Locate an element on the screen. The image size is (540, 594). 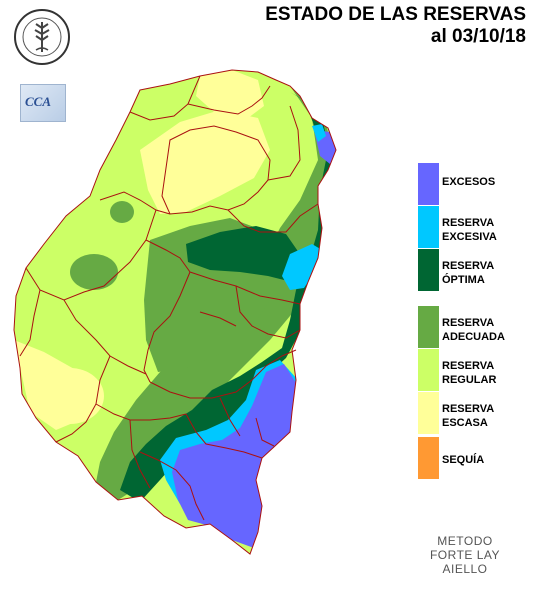
legend-label: EXCESOS is located at coordinates (469, 182).